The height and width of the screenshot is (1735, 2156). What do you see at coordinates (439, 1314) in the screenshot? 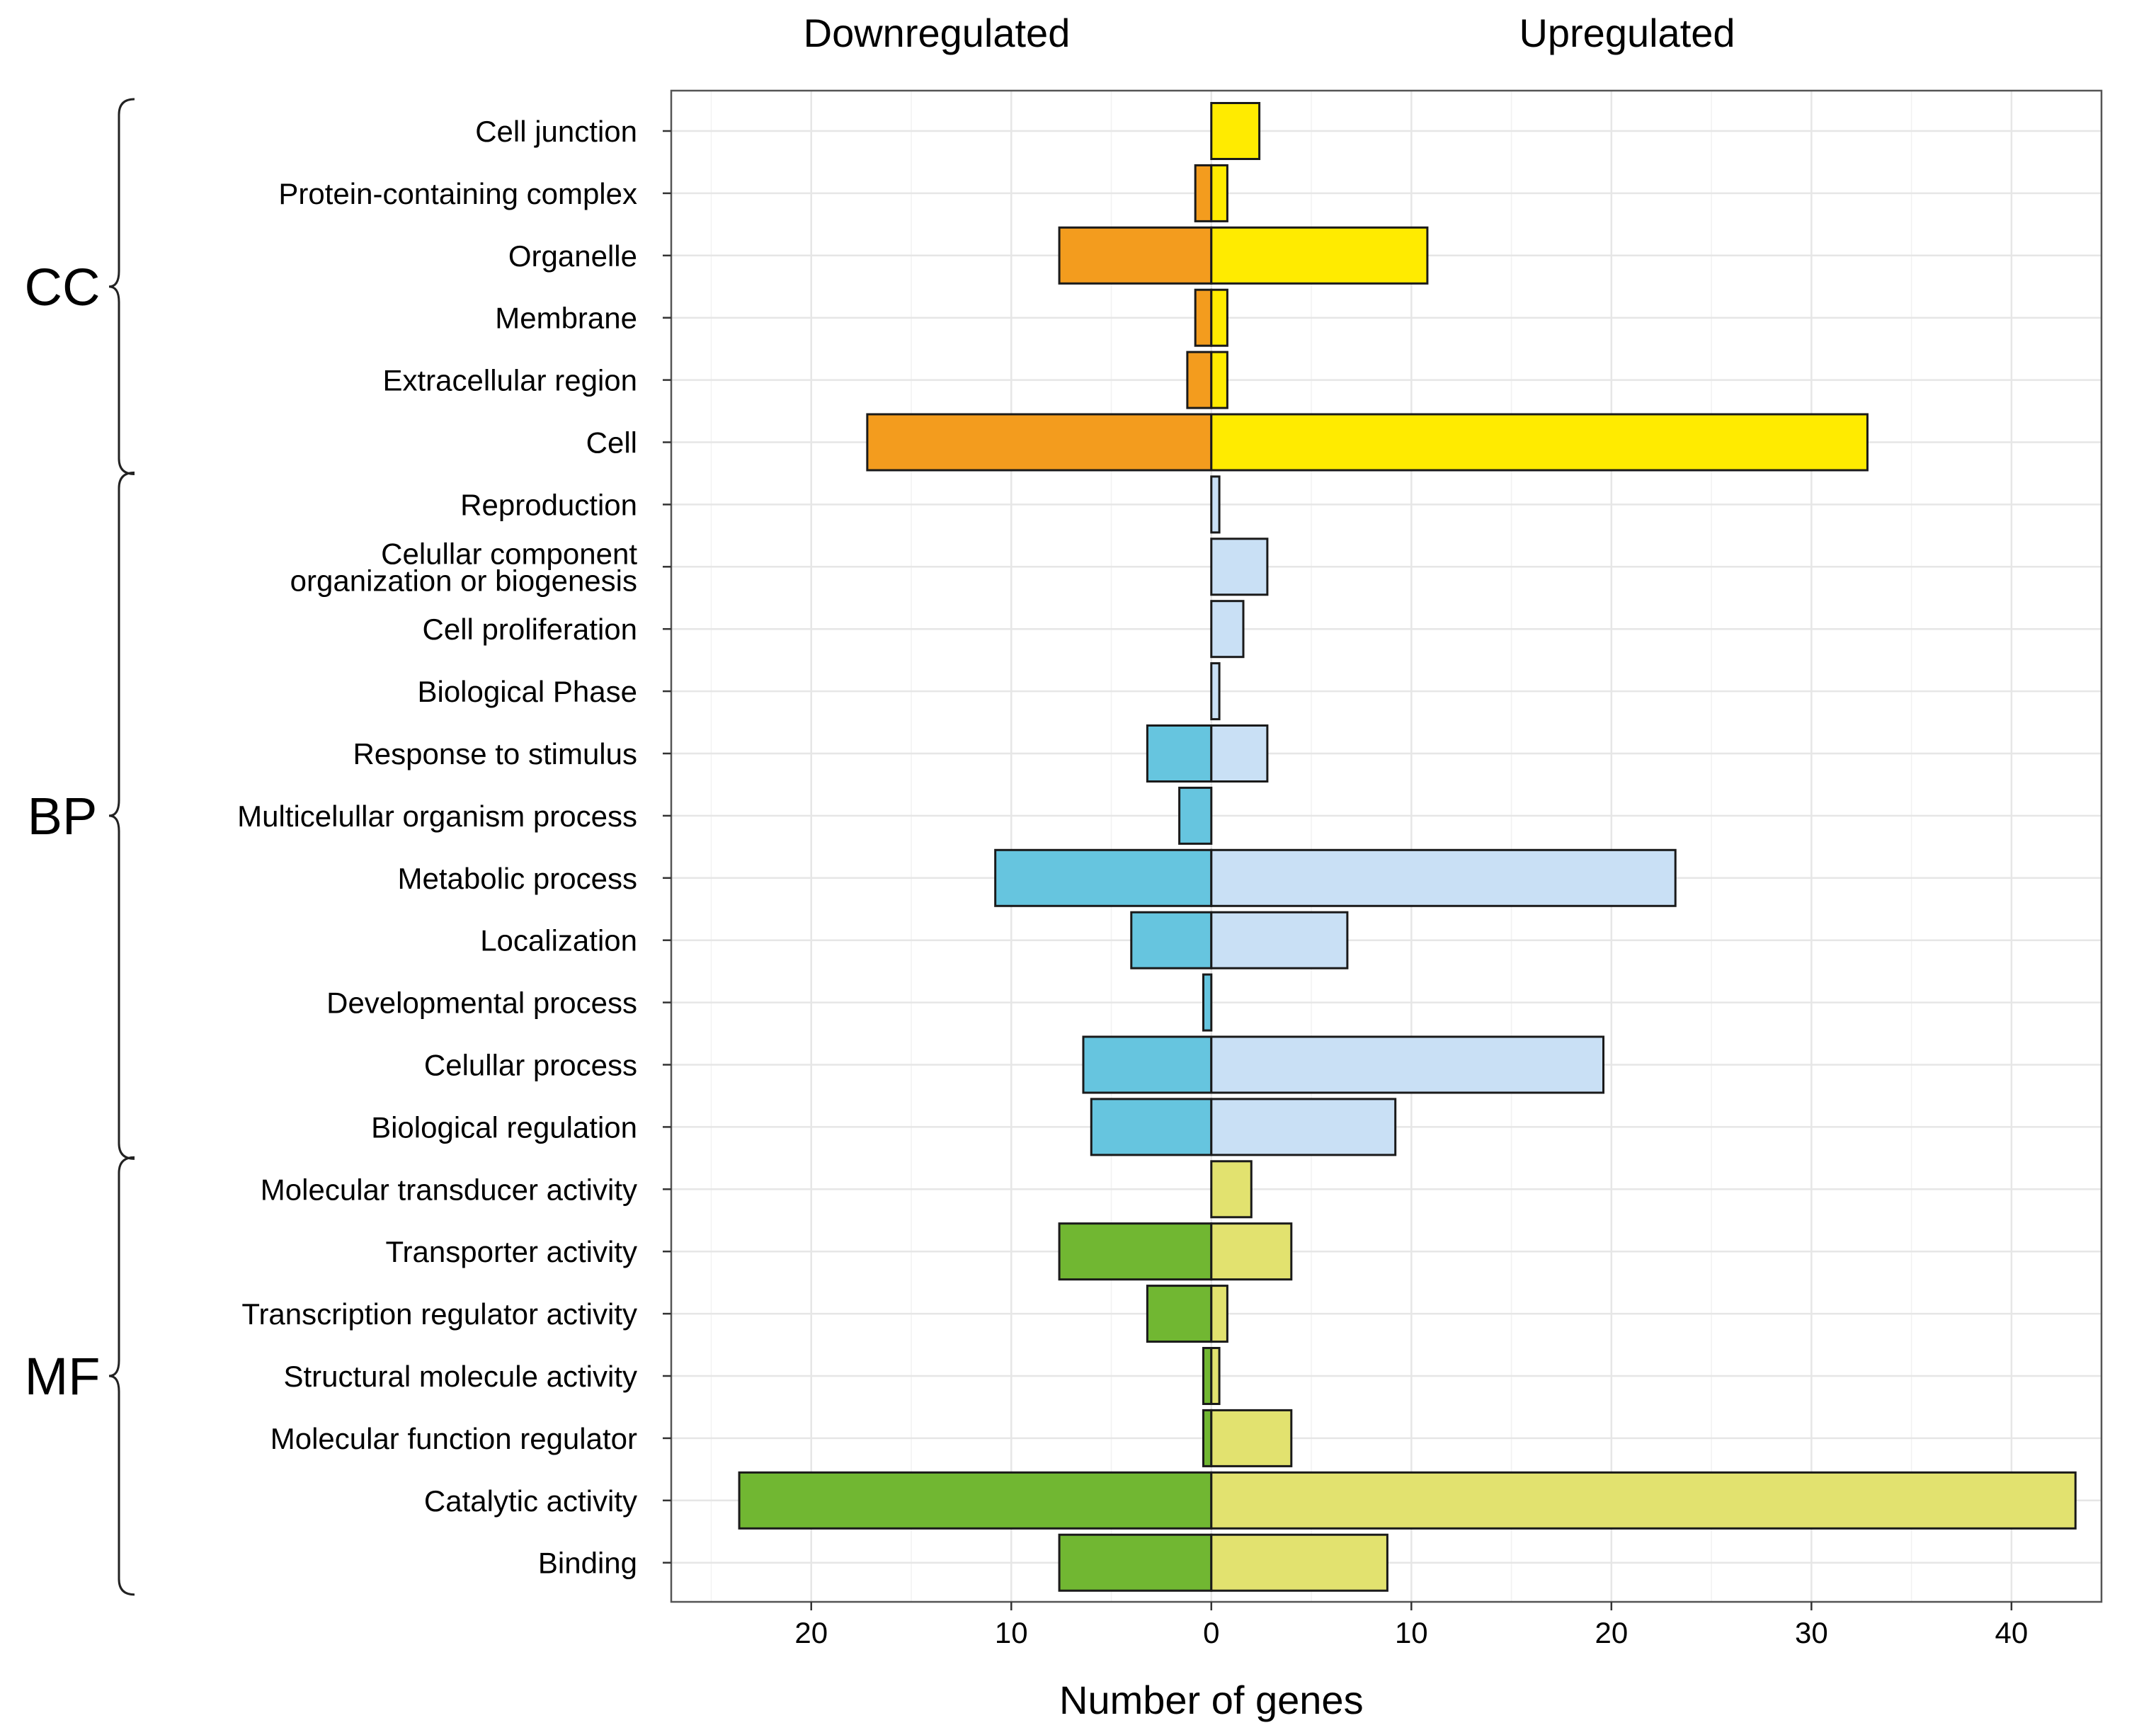
I see `category-label: Transcription regulator activity` at bounding box center [439, 1314].